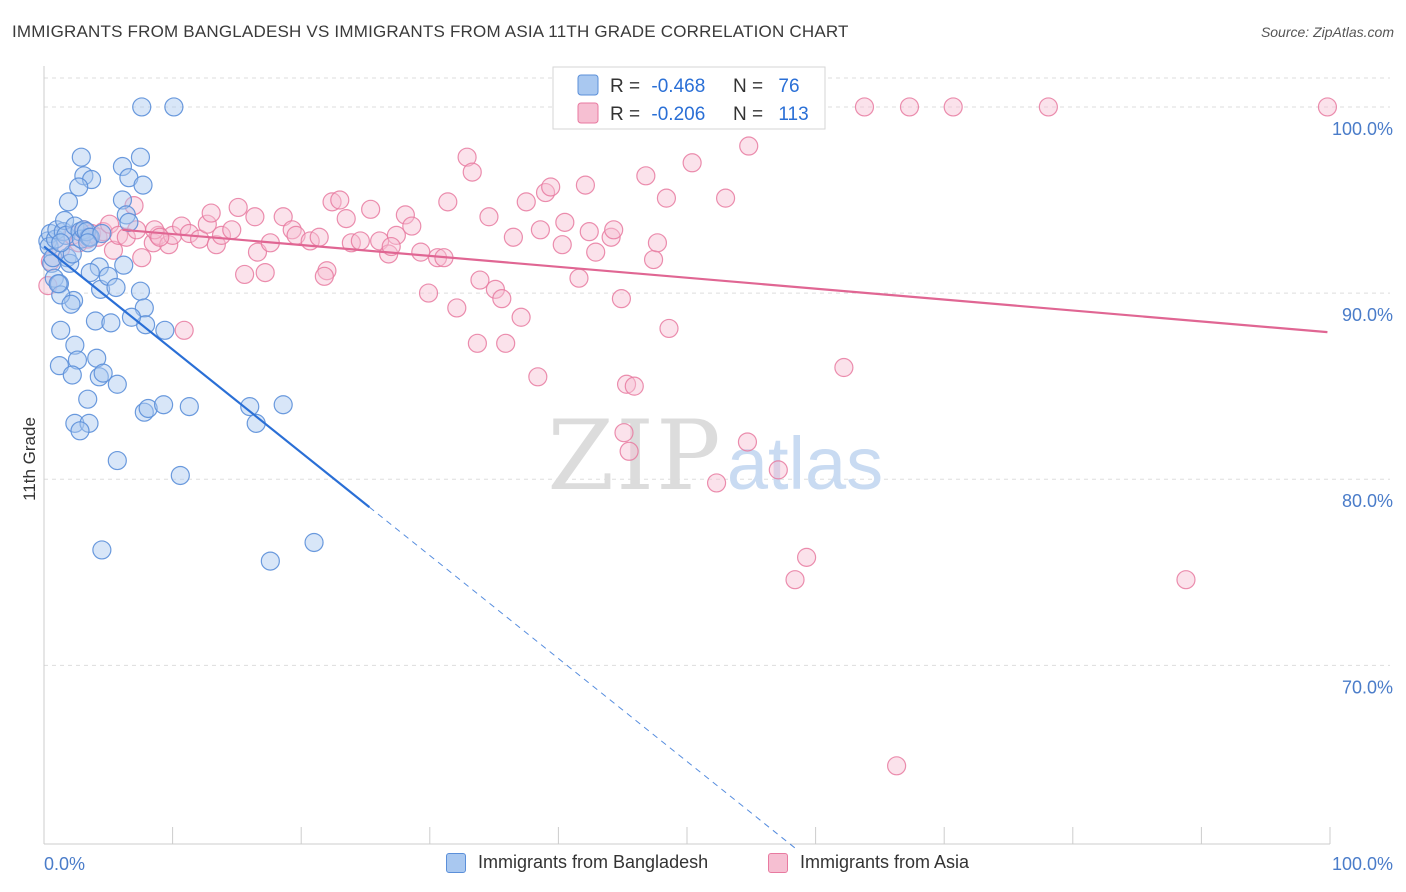  Describe the element at coordinates (64, 864) in the screenshot. I see `x-tick-label: 0.0%` at that location.